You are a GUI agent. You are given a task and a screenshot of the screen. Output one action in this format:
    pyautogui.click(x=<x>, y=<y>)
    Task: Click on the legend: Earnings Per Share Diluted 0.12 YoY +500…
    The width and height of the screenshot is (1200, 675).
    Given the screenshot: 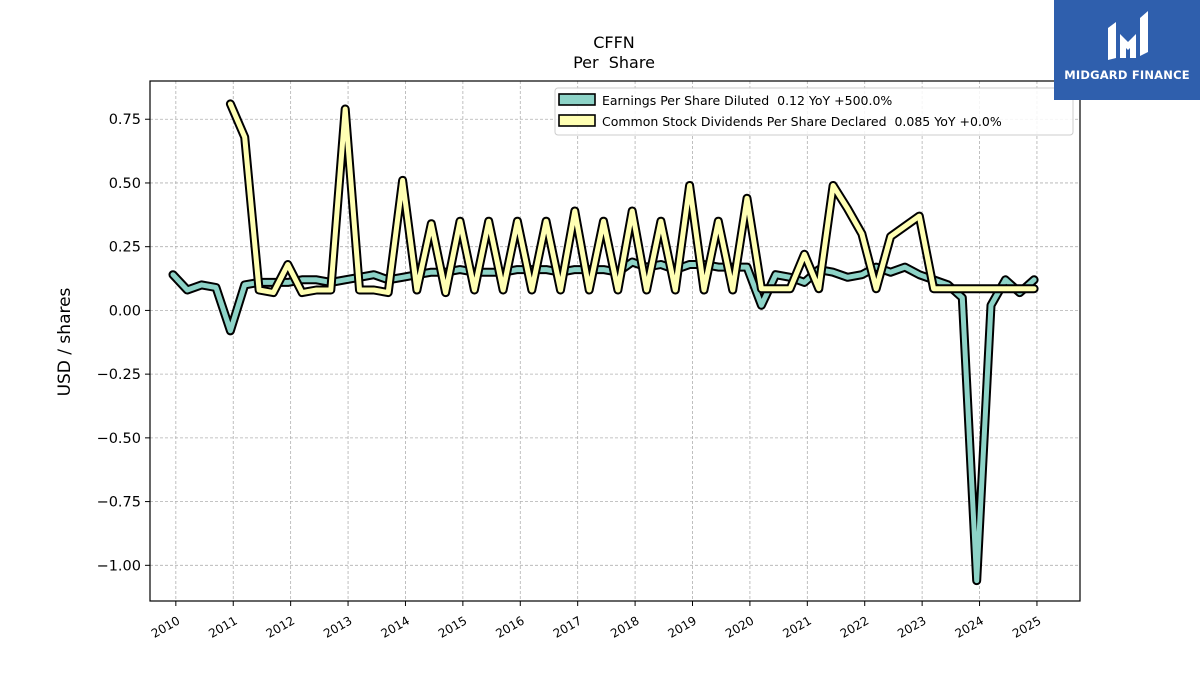 What is the action you would take?
    pyautogui.click(x=814, y=111)
    